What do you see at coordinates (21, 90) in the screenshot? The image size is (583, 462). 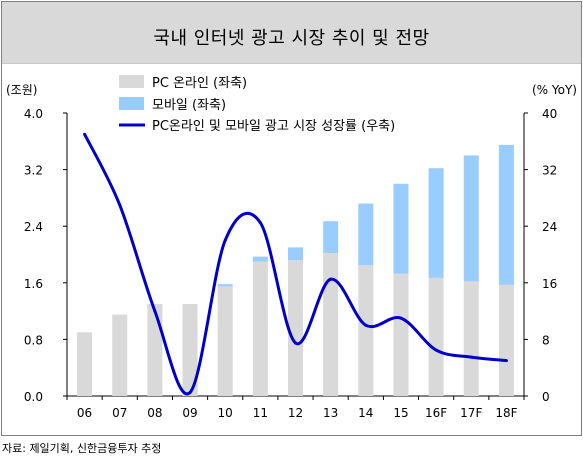 I see `y-left-label: (조원)` at bounding box center [21, 90].